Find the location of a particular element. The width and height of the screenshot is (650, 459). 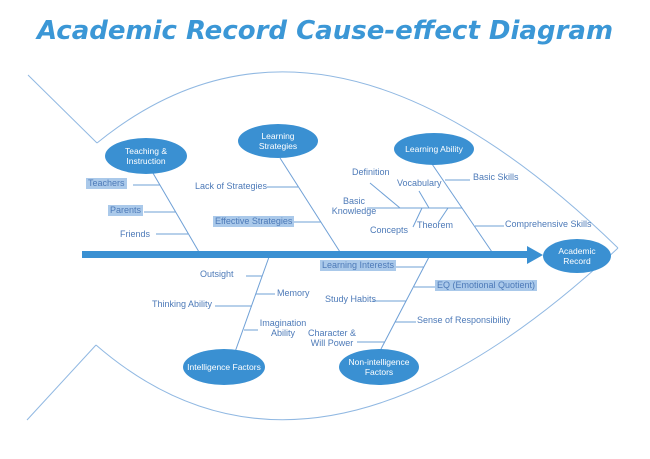

intelligence-bone is located at coordinates (252, 304).